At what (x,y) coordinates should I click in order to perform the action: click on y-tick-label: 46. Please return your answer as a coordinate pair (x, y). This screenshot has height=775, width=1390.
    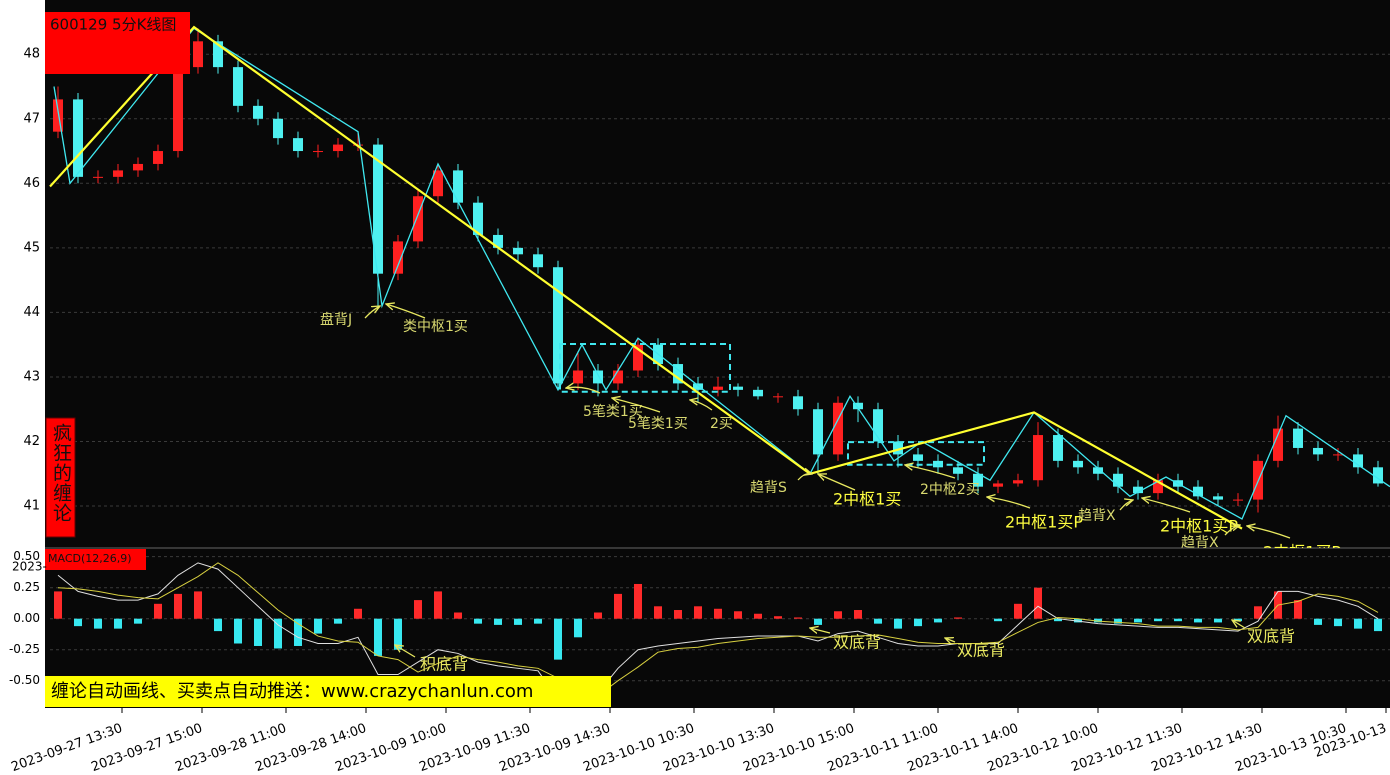
    Looking at the image, I should click on (31, 183).